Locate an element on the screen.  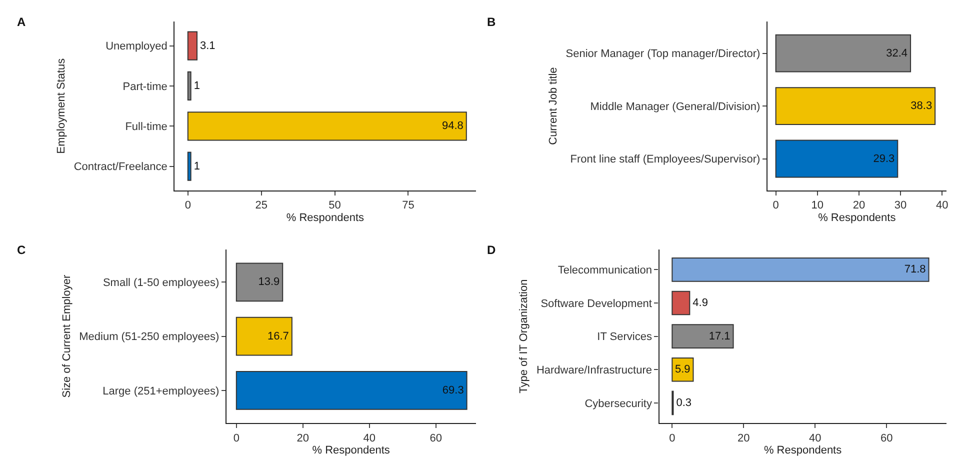
data-label: 29.3 is located at coordinates (884, 158).